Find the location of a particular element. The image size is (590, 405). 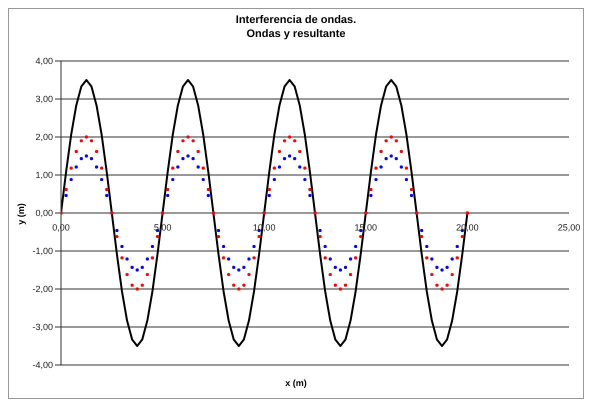

y-tick-label: 2,00 is located at coordinates (44, 137).